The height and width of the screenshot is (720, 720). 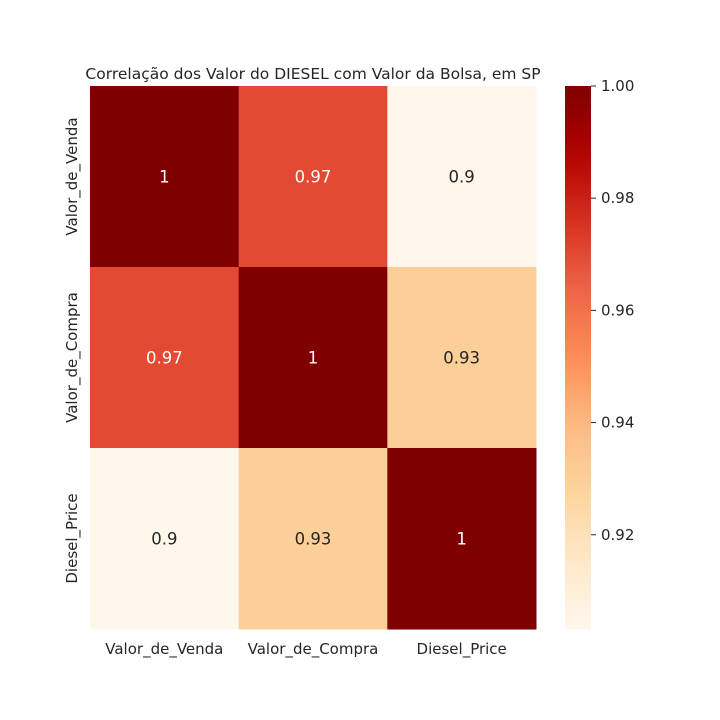 I want to click on x-tick-label: Valor_de_Venda, so click(x=164, y=649).